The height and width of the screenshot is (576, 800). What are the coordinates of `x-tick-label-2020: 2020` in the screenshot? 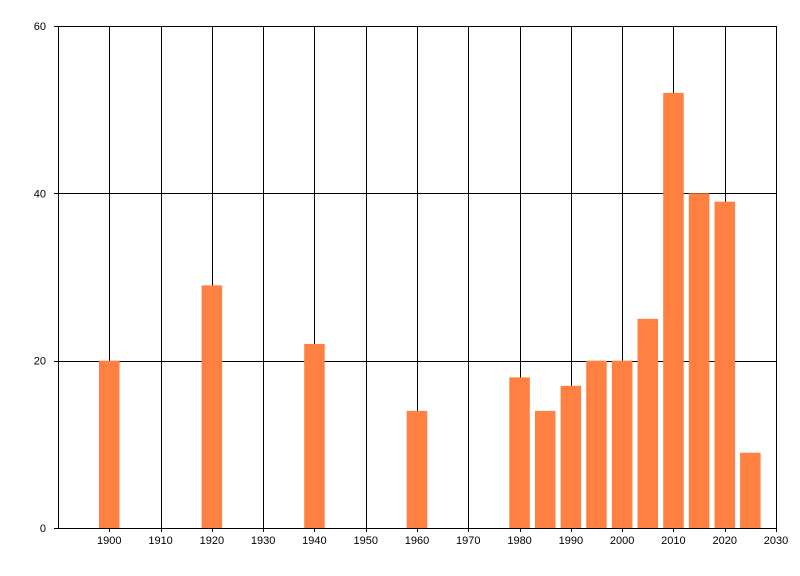 It's located at (724, 541).